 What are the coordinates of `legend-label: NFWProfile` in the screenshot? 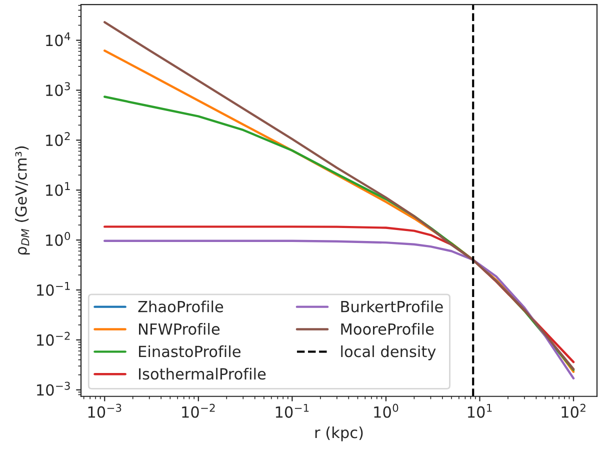 It's located at (179, 328).